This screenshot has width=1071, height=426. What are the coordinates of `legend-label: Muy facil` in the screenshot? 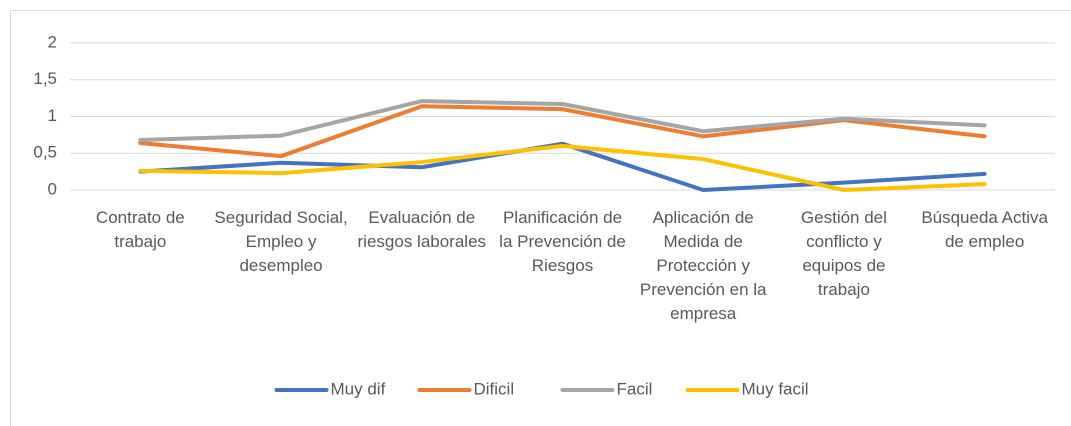 It's located at (775, 388).